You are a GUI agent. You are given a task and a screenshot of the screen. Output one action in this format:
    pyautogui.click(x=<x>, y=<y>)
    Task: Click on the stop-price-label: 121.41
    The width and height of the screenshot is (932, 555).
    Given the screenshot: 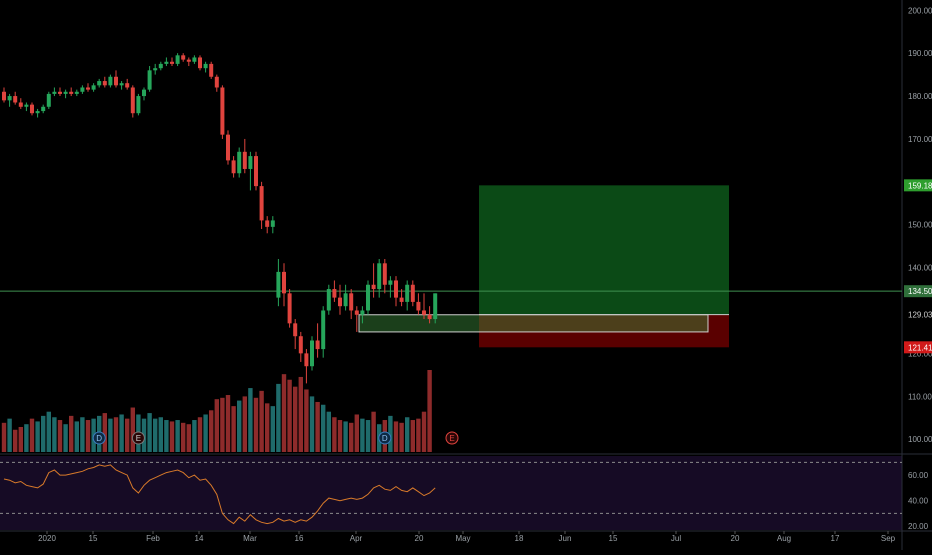 What is the action you would take?
    pyautogui.click(x=920, y=347)
    